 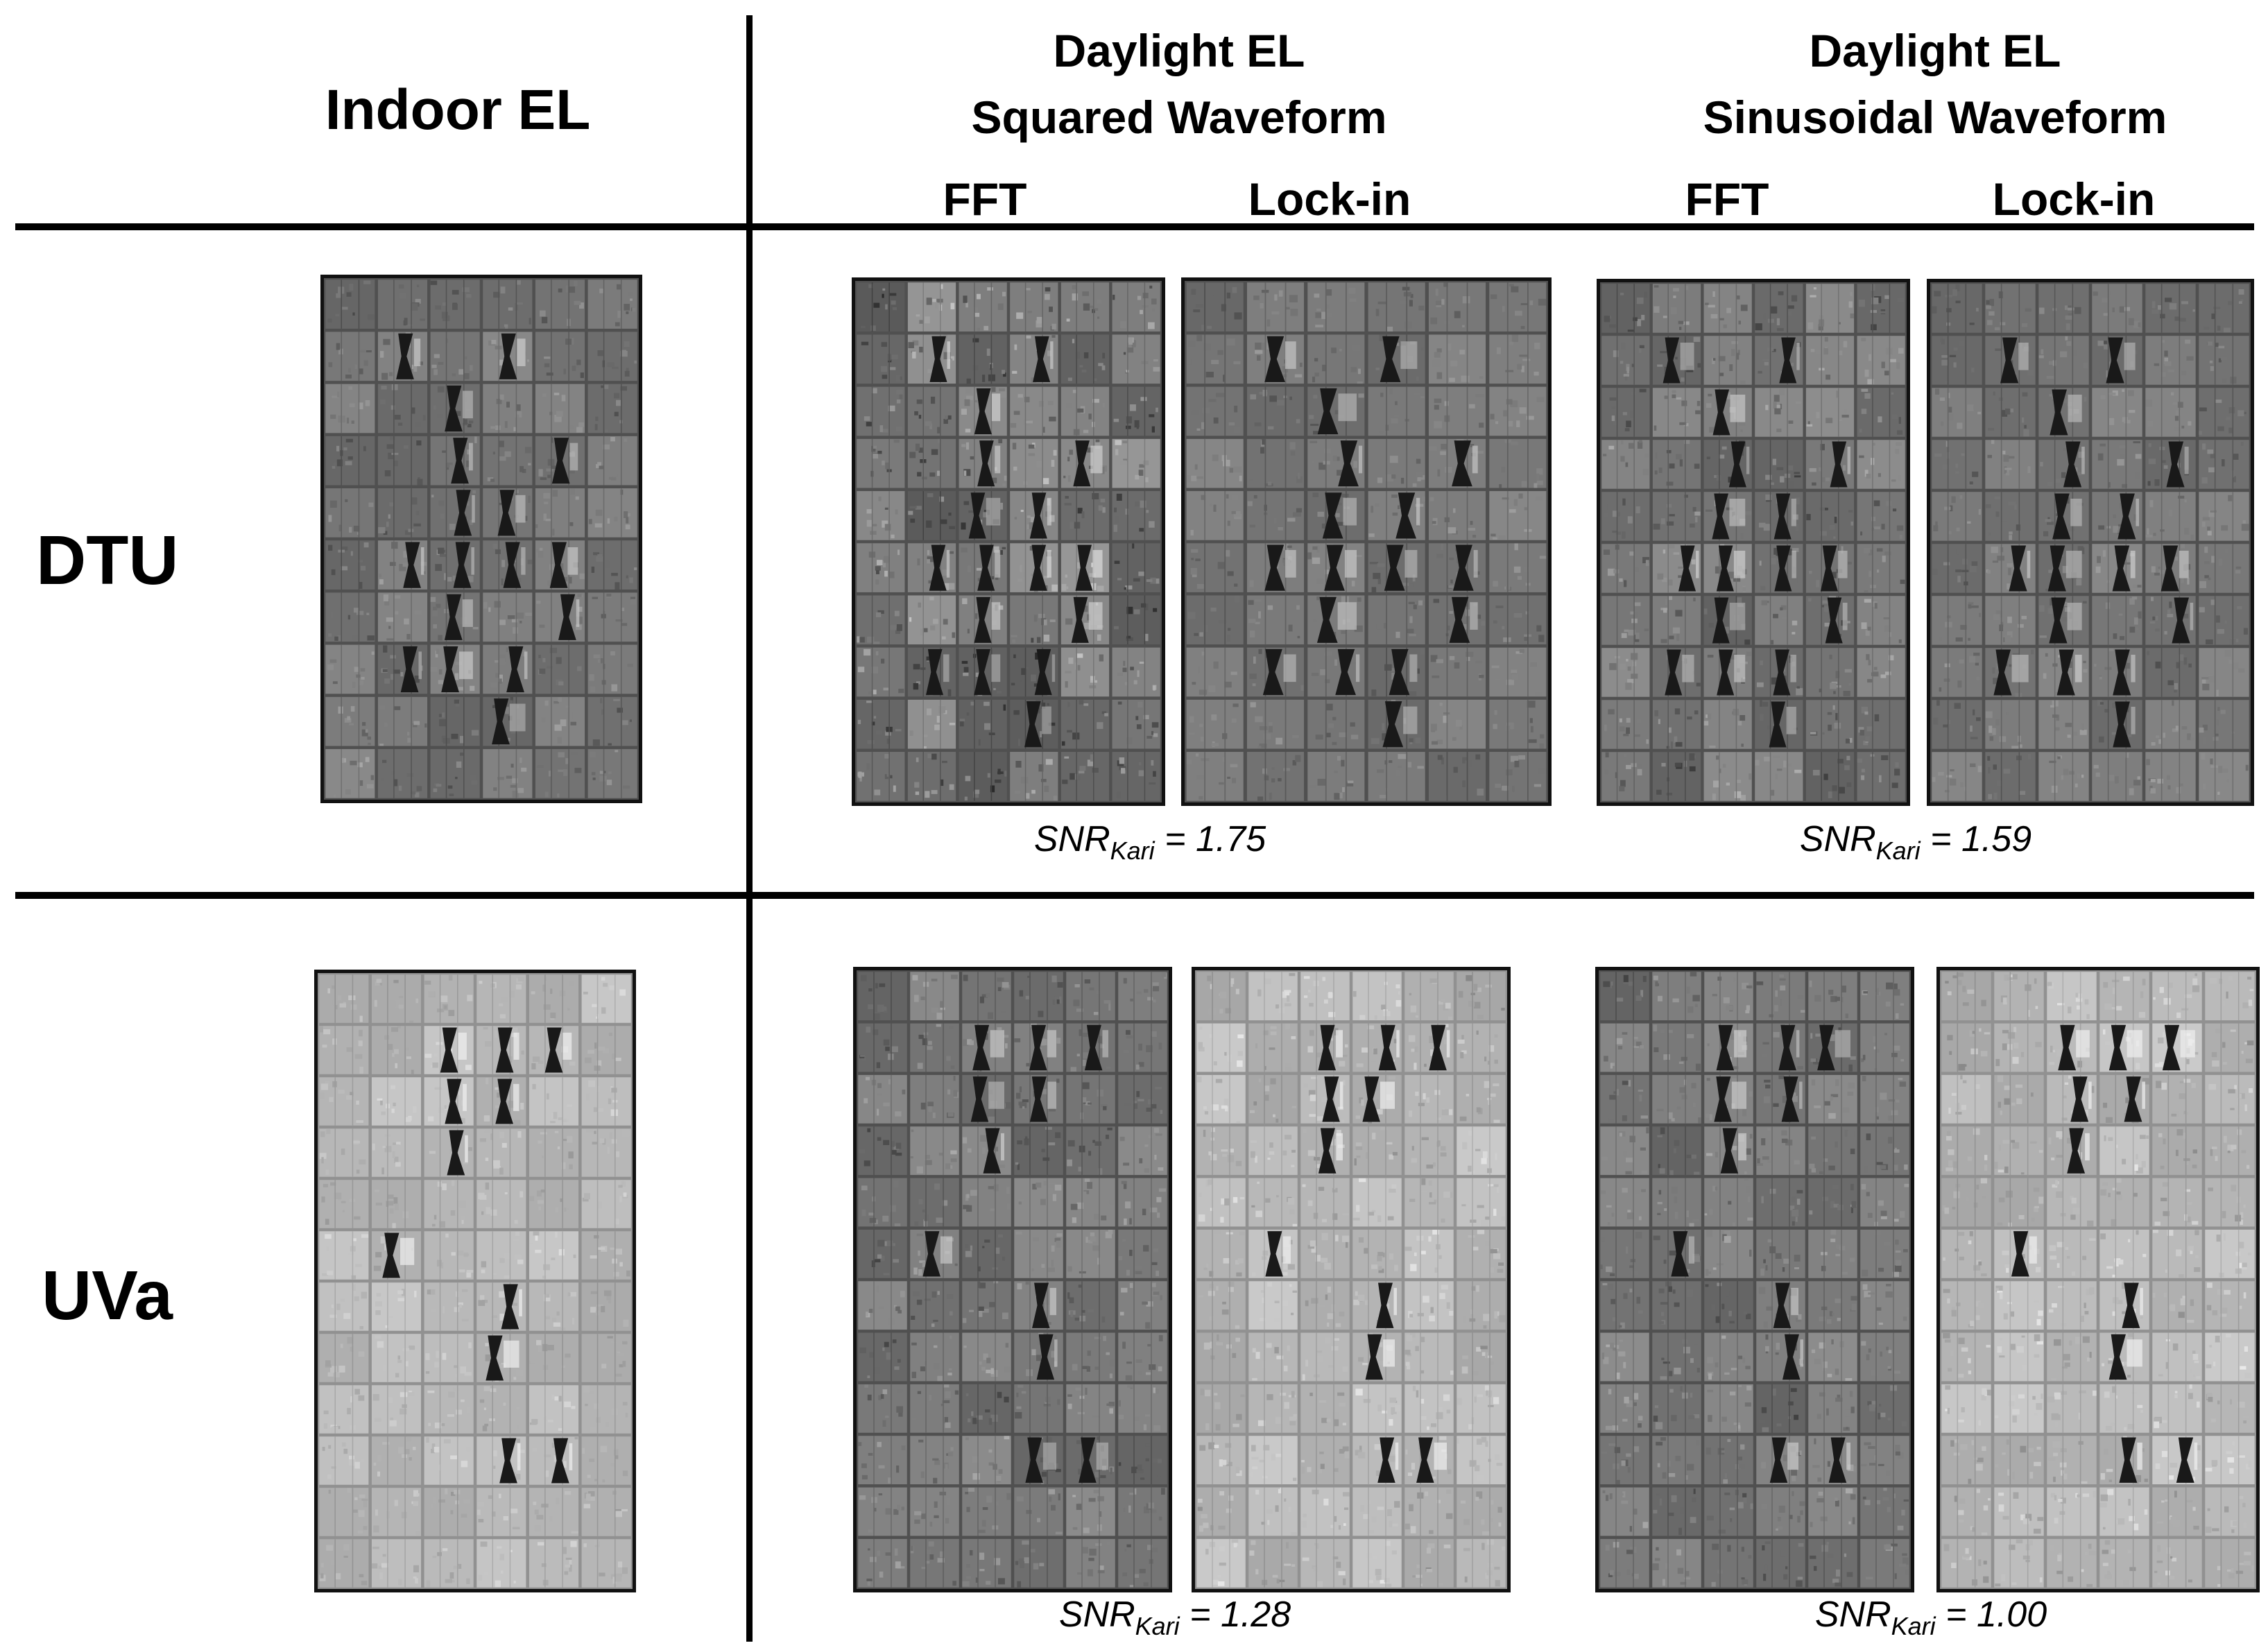 What do you see at coordinates (1935, 50) in the screenshot?
I see `header-daylight-sine-line1: Daylight EL` at bounding box center [1935, 50].